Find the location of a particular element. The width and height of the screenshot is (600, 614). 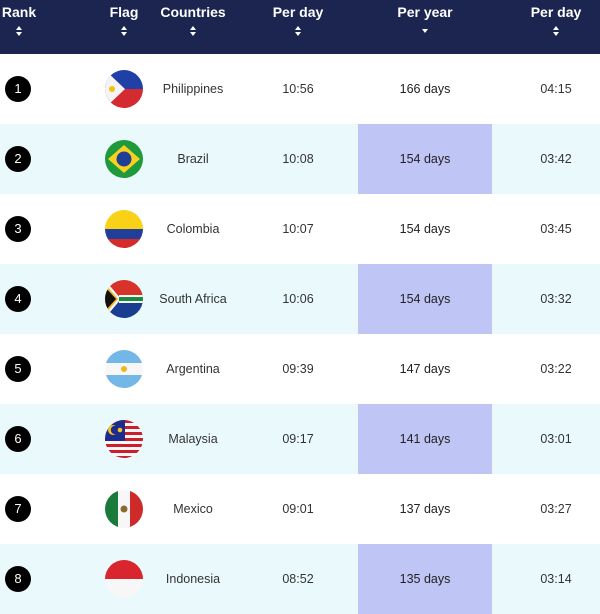

per-year-header-label: Per year is located at coordinates (425, 12).